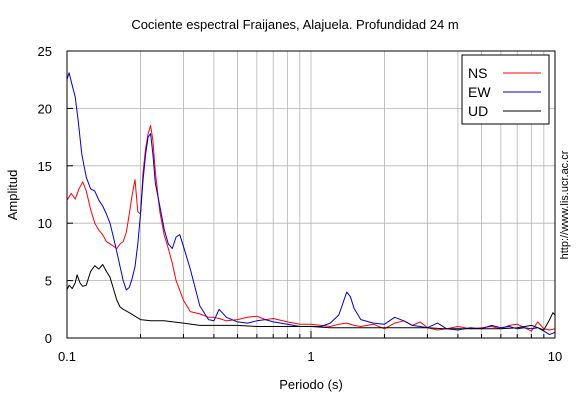 This screenshot has height=400, width=580. Describe the element at coordinates (479, 92) in the screenshot. I see `legend-label-ew: EW` at that location.